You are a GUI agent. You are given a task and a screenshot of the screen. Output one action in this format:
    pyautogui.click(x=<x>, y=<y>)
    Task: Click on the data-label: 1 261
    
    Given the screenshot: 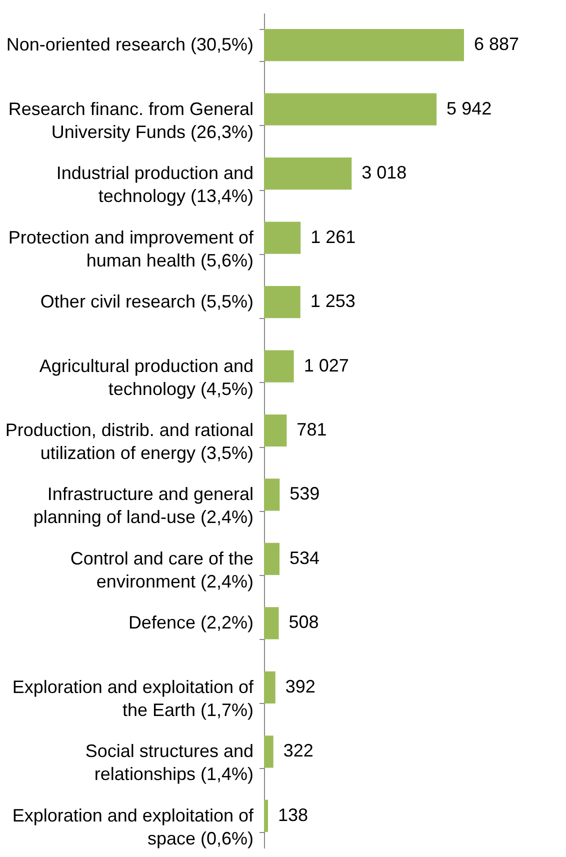 What is the action you would take?
    pyautogui.click(x=333, y=236)
    